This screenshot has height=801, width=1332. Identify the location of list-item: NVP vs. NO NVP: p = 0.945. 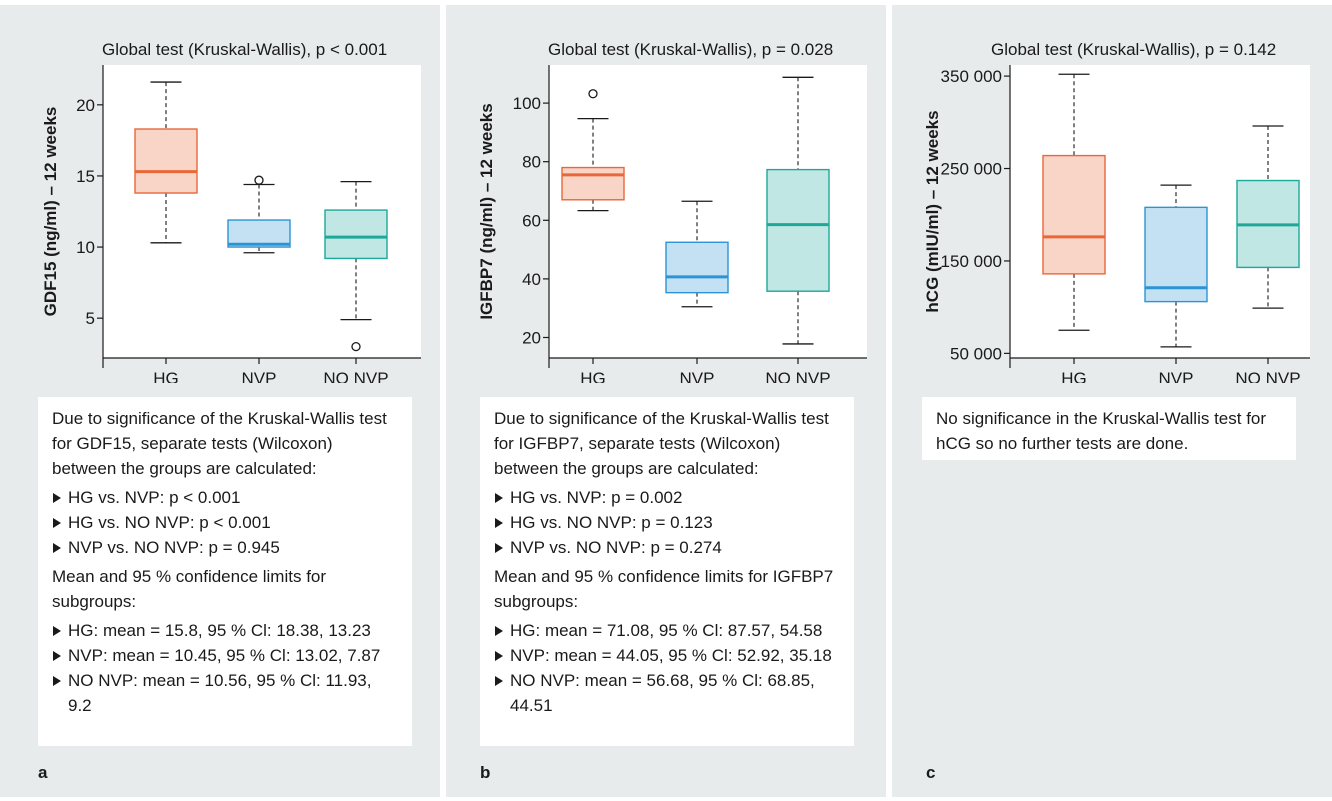
(225, 547).